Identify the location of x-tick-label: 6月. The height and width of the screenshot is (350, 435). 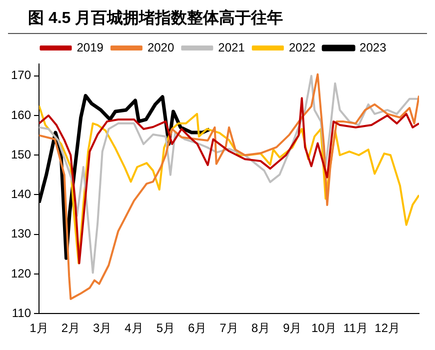
(197, 328).